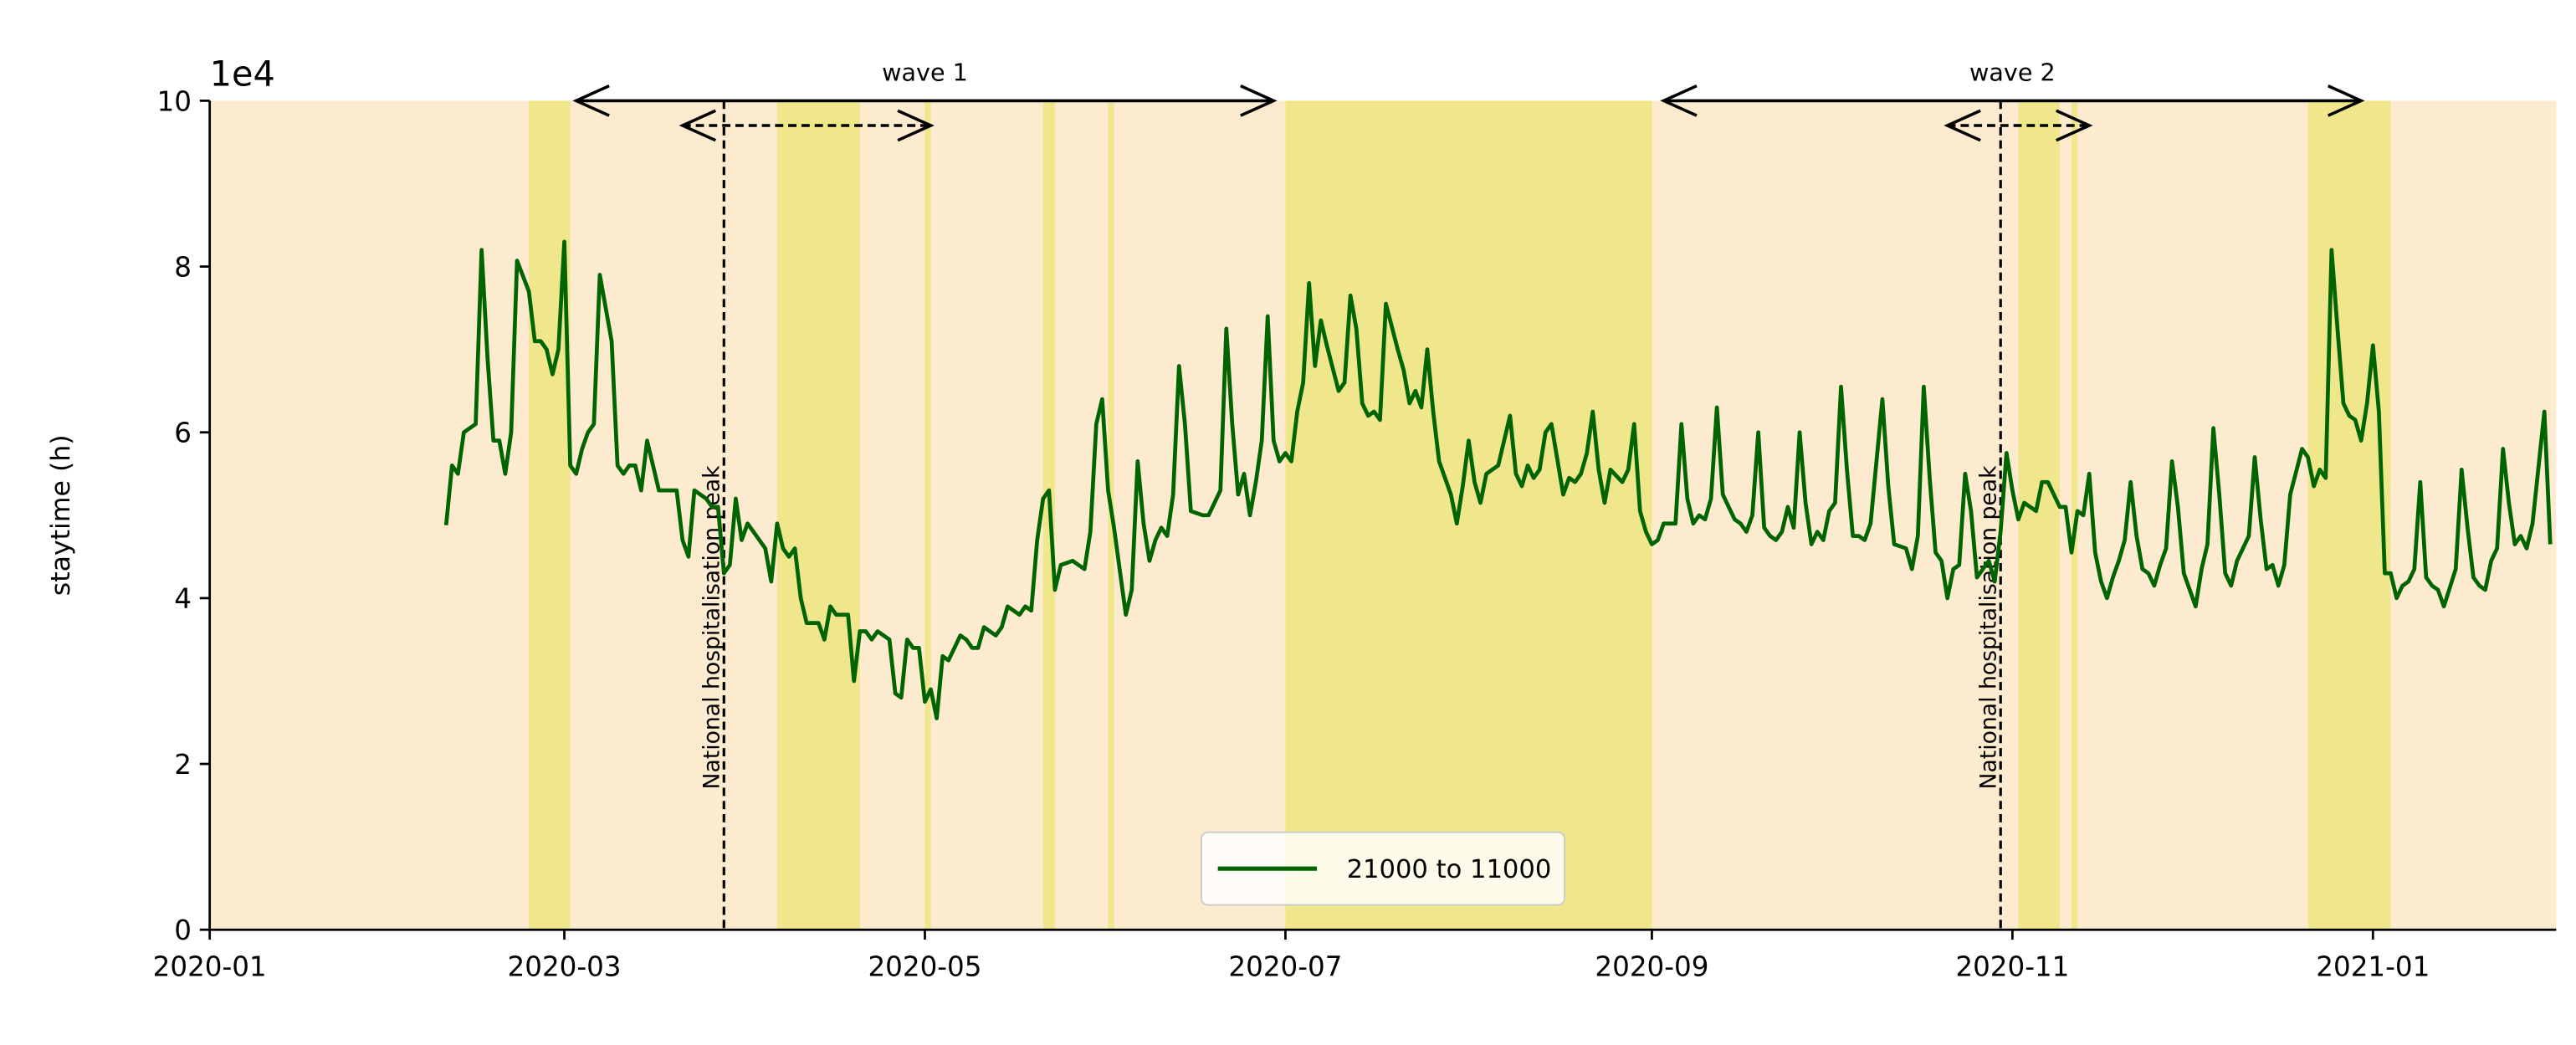 The image size is (2576, 1045). Describe the element at coordinates (565, 966) in the screenshot. I see `x-tick-label: 2020-03` at that location.